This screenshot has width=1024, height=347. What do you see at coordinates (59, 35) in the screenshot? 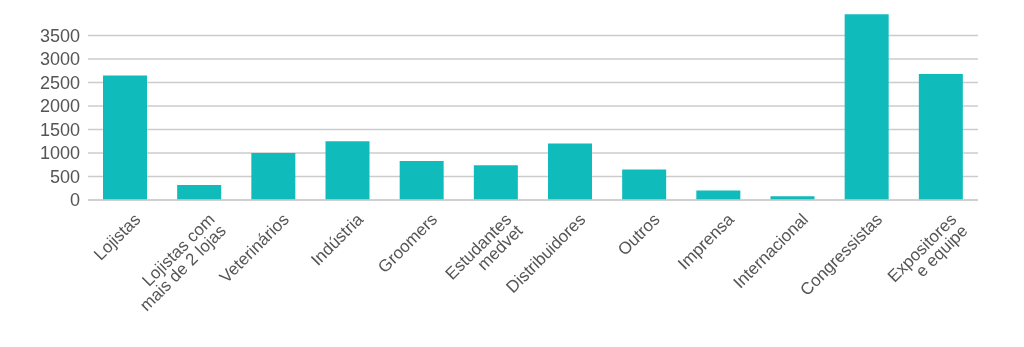
I see `y-tick-label: 3500` at bounding box center [59, 35].